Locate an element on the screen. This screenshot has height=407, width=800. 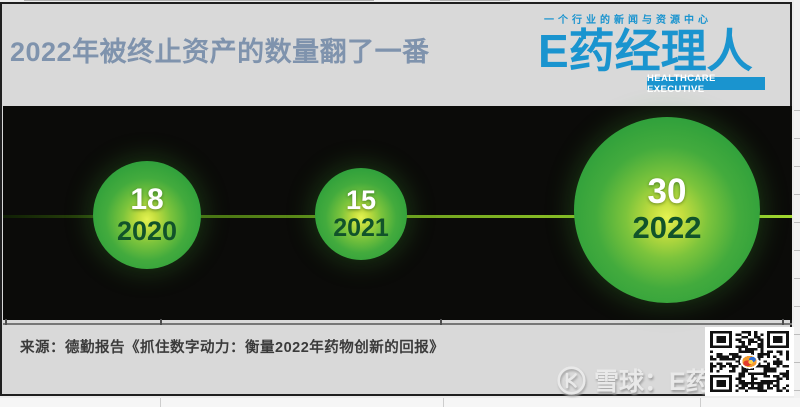
qr-code-pattern is located at coordinates (749, 361).